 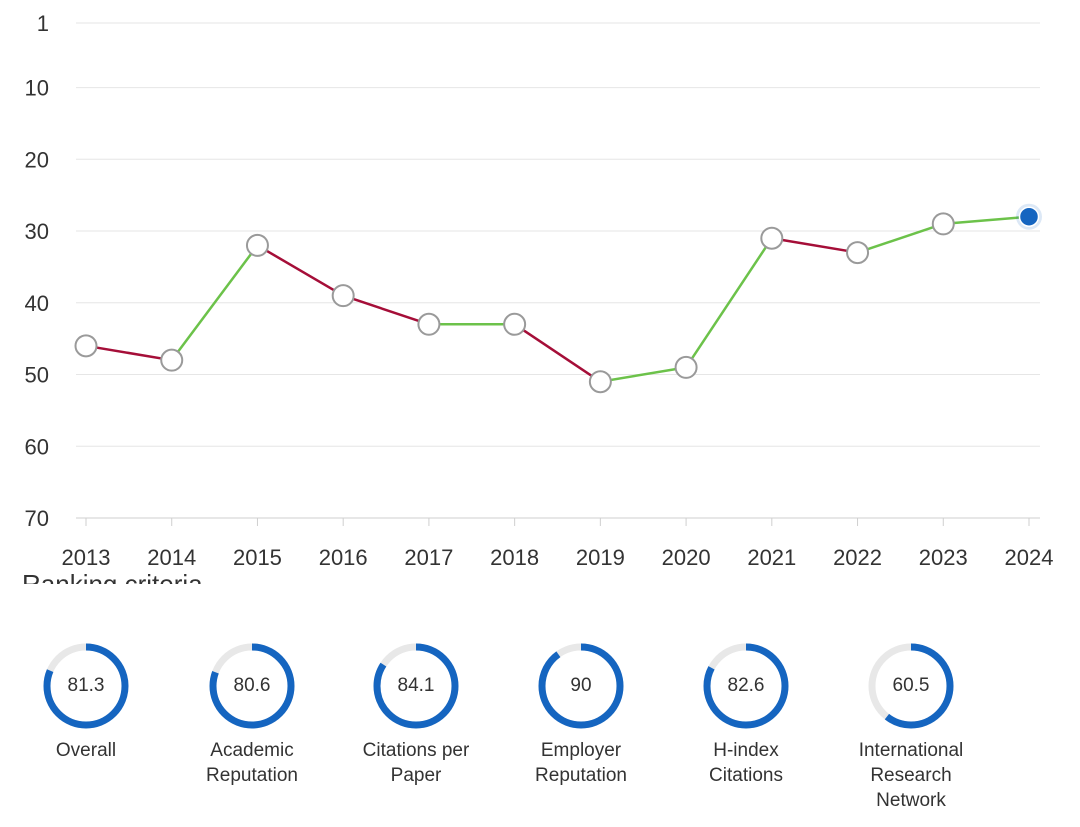 What do you see at coordinates (686, 557) in the screenshot?
I see `x-tick-label: 2020` at bounding box center [686, 557].